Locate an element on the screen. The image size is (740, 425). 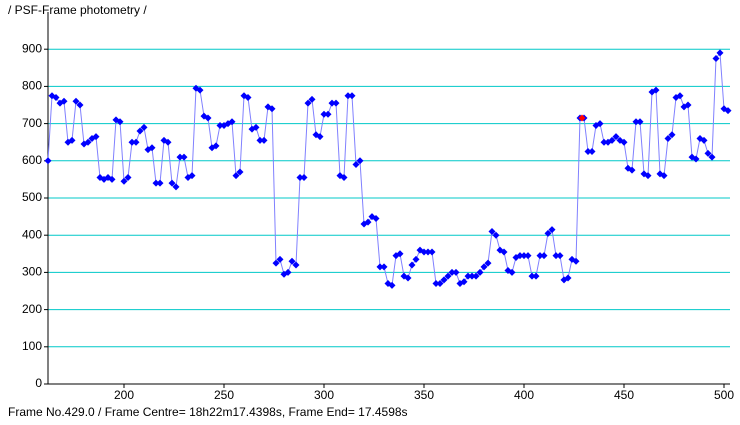
y-tick-label: 500 is located at coordinates (32, 197).